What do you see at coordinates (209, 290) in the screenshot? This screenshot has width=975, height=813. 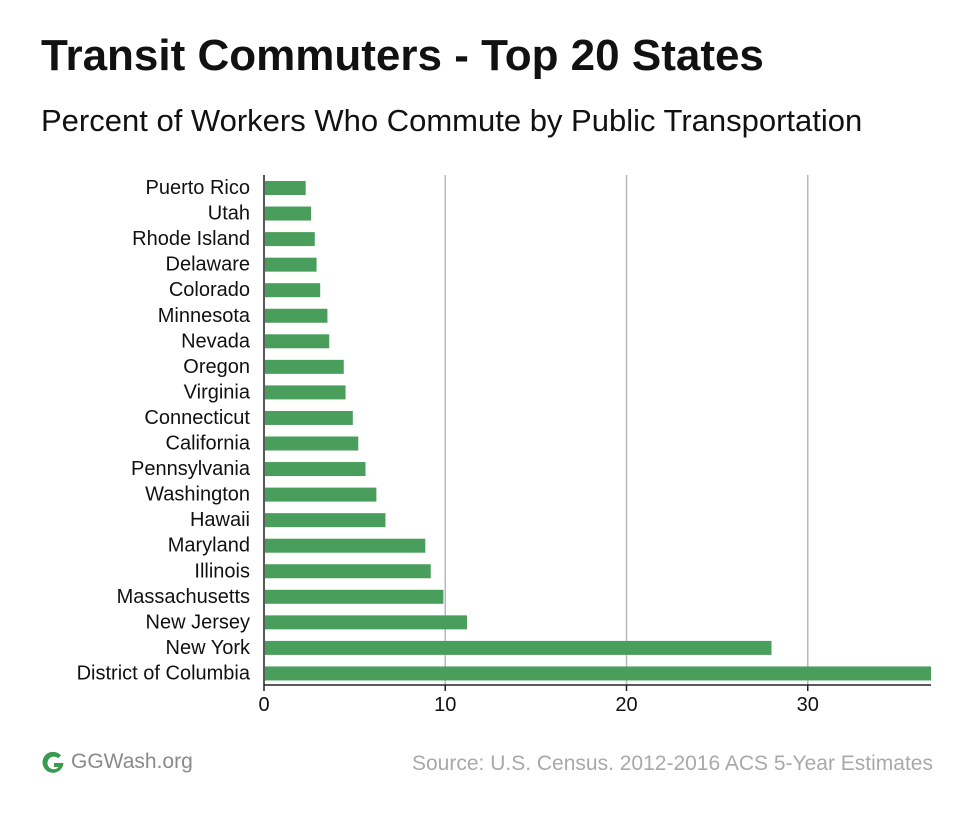 I see `category-label: Colorado` at bounding box center [209, 290].